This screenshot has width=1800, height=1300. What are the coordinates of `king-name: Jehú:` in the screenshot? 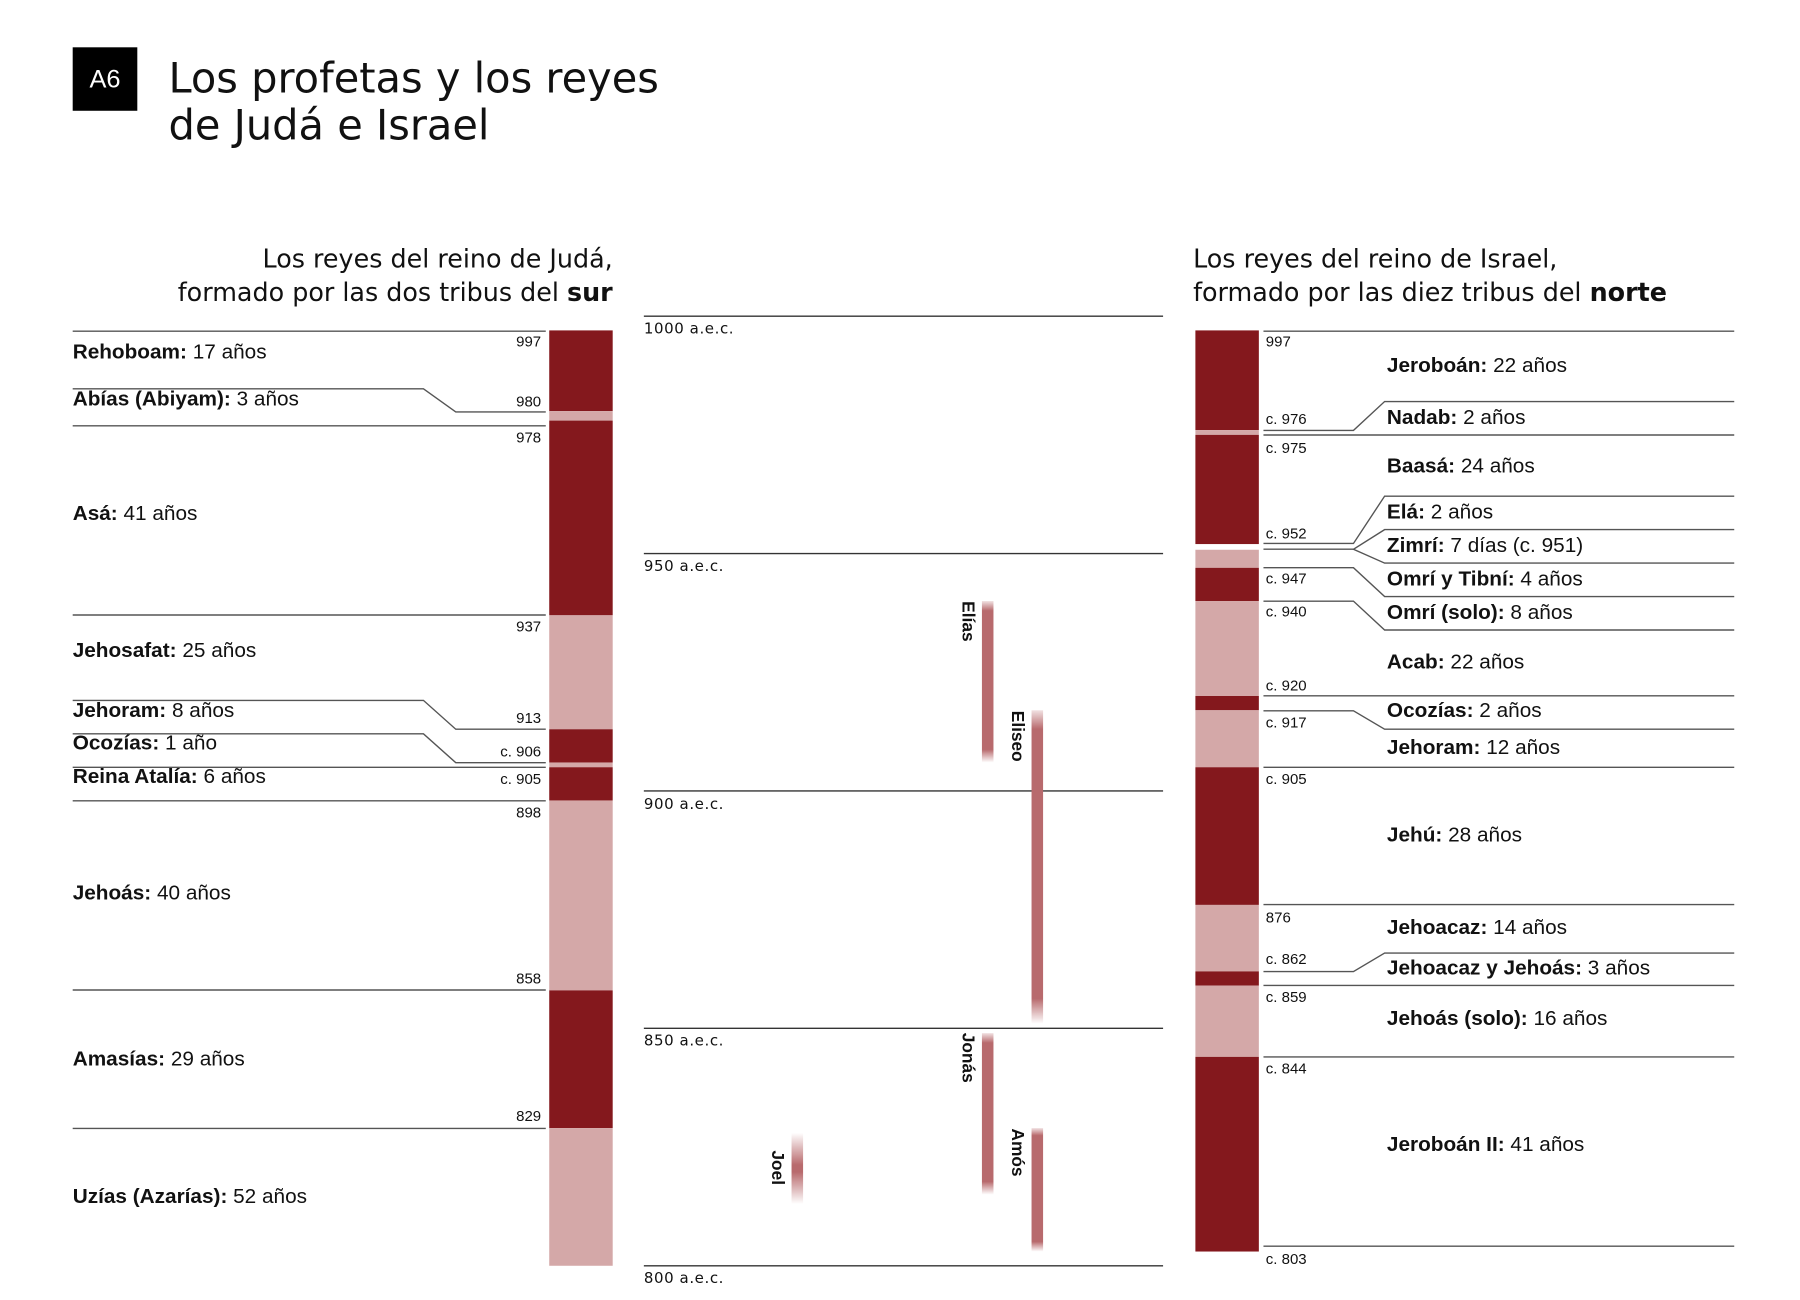 It's located at (1414, 835).